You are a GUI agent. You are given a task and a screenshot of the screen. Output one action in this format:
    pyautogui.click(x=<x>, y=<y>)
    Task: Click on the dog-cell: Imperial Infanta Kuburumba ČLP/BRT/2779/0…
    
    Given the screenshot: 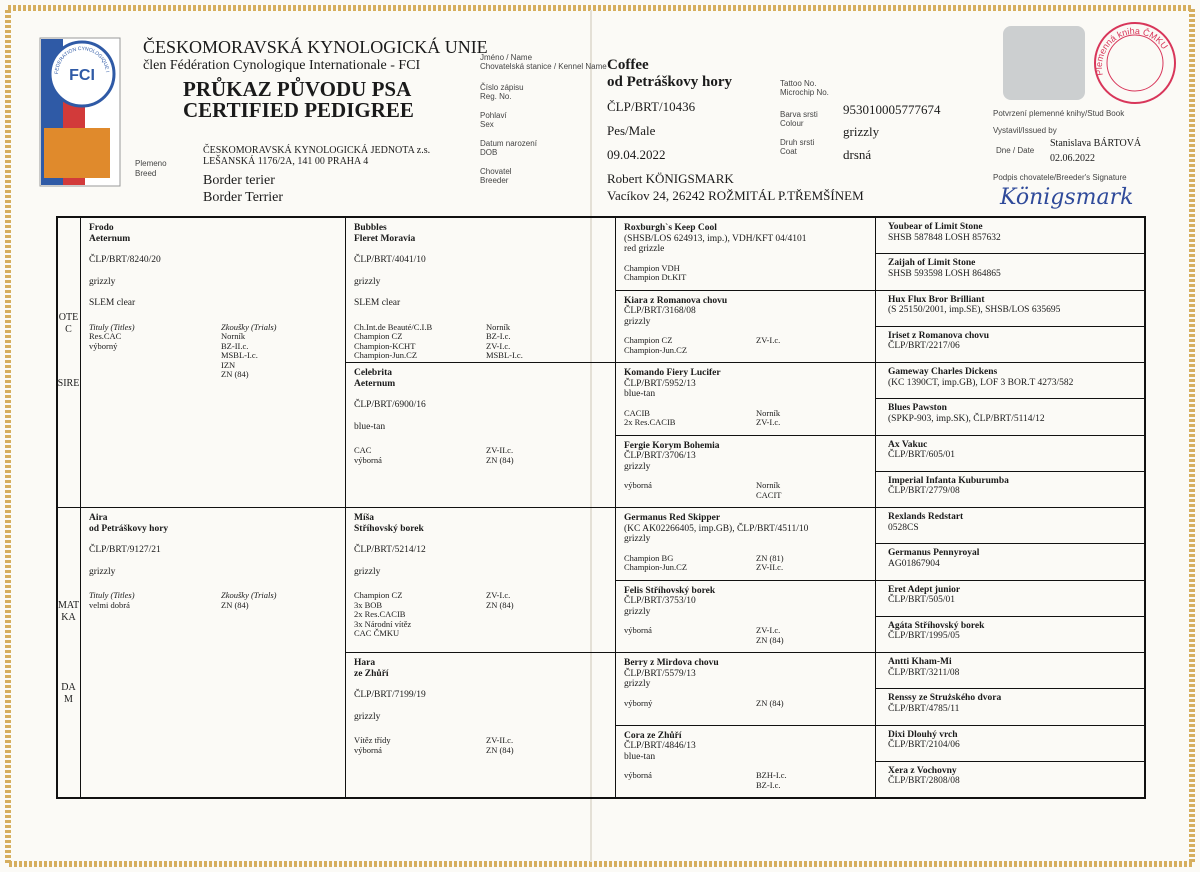 What is the action you would take?
    pyautogui.click(x=1010, y=489)
    